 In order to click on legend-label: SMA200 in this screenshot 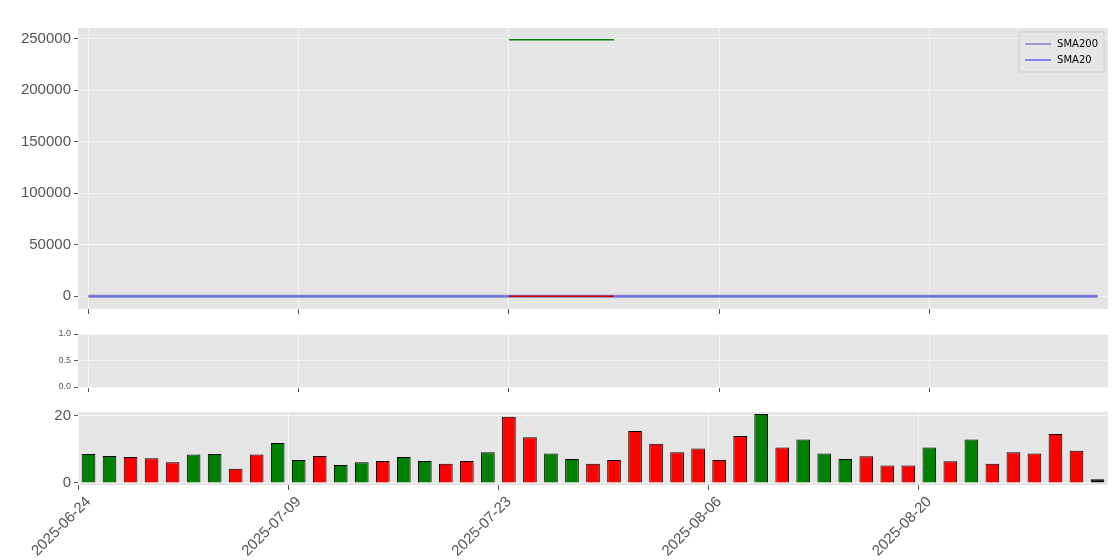, I will do `click(1077, 43)`.